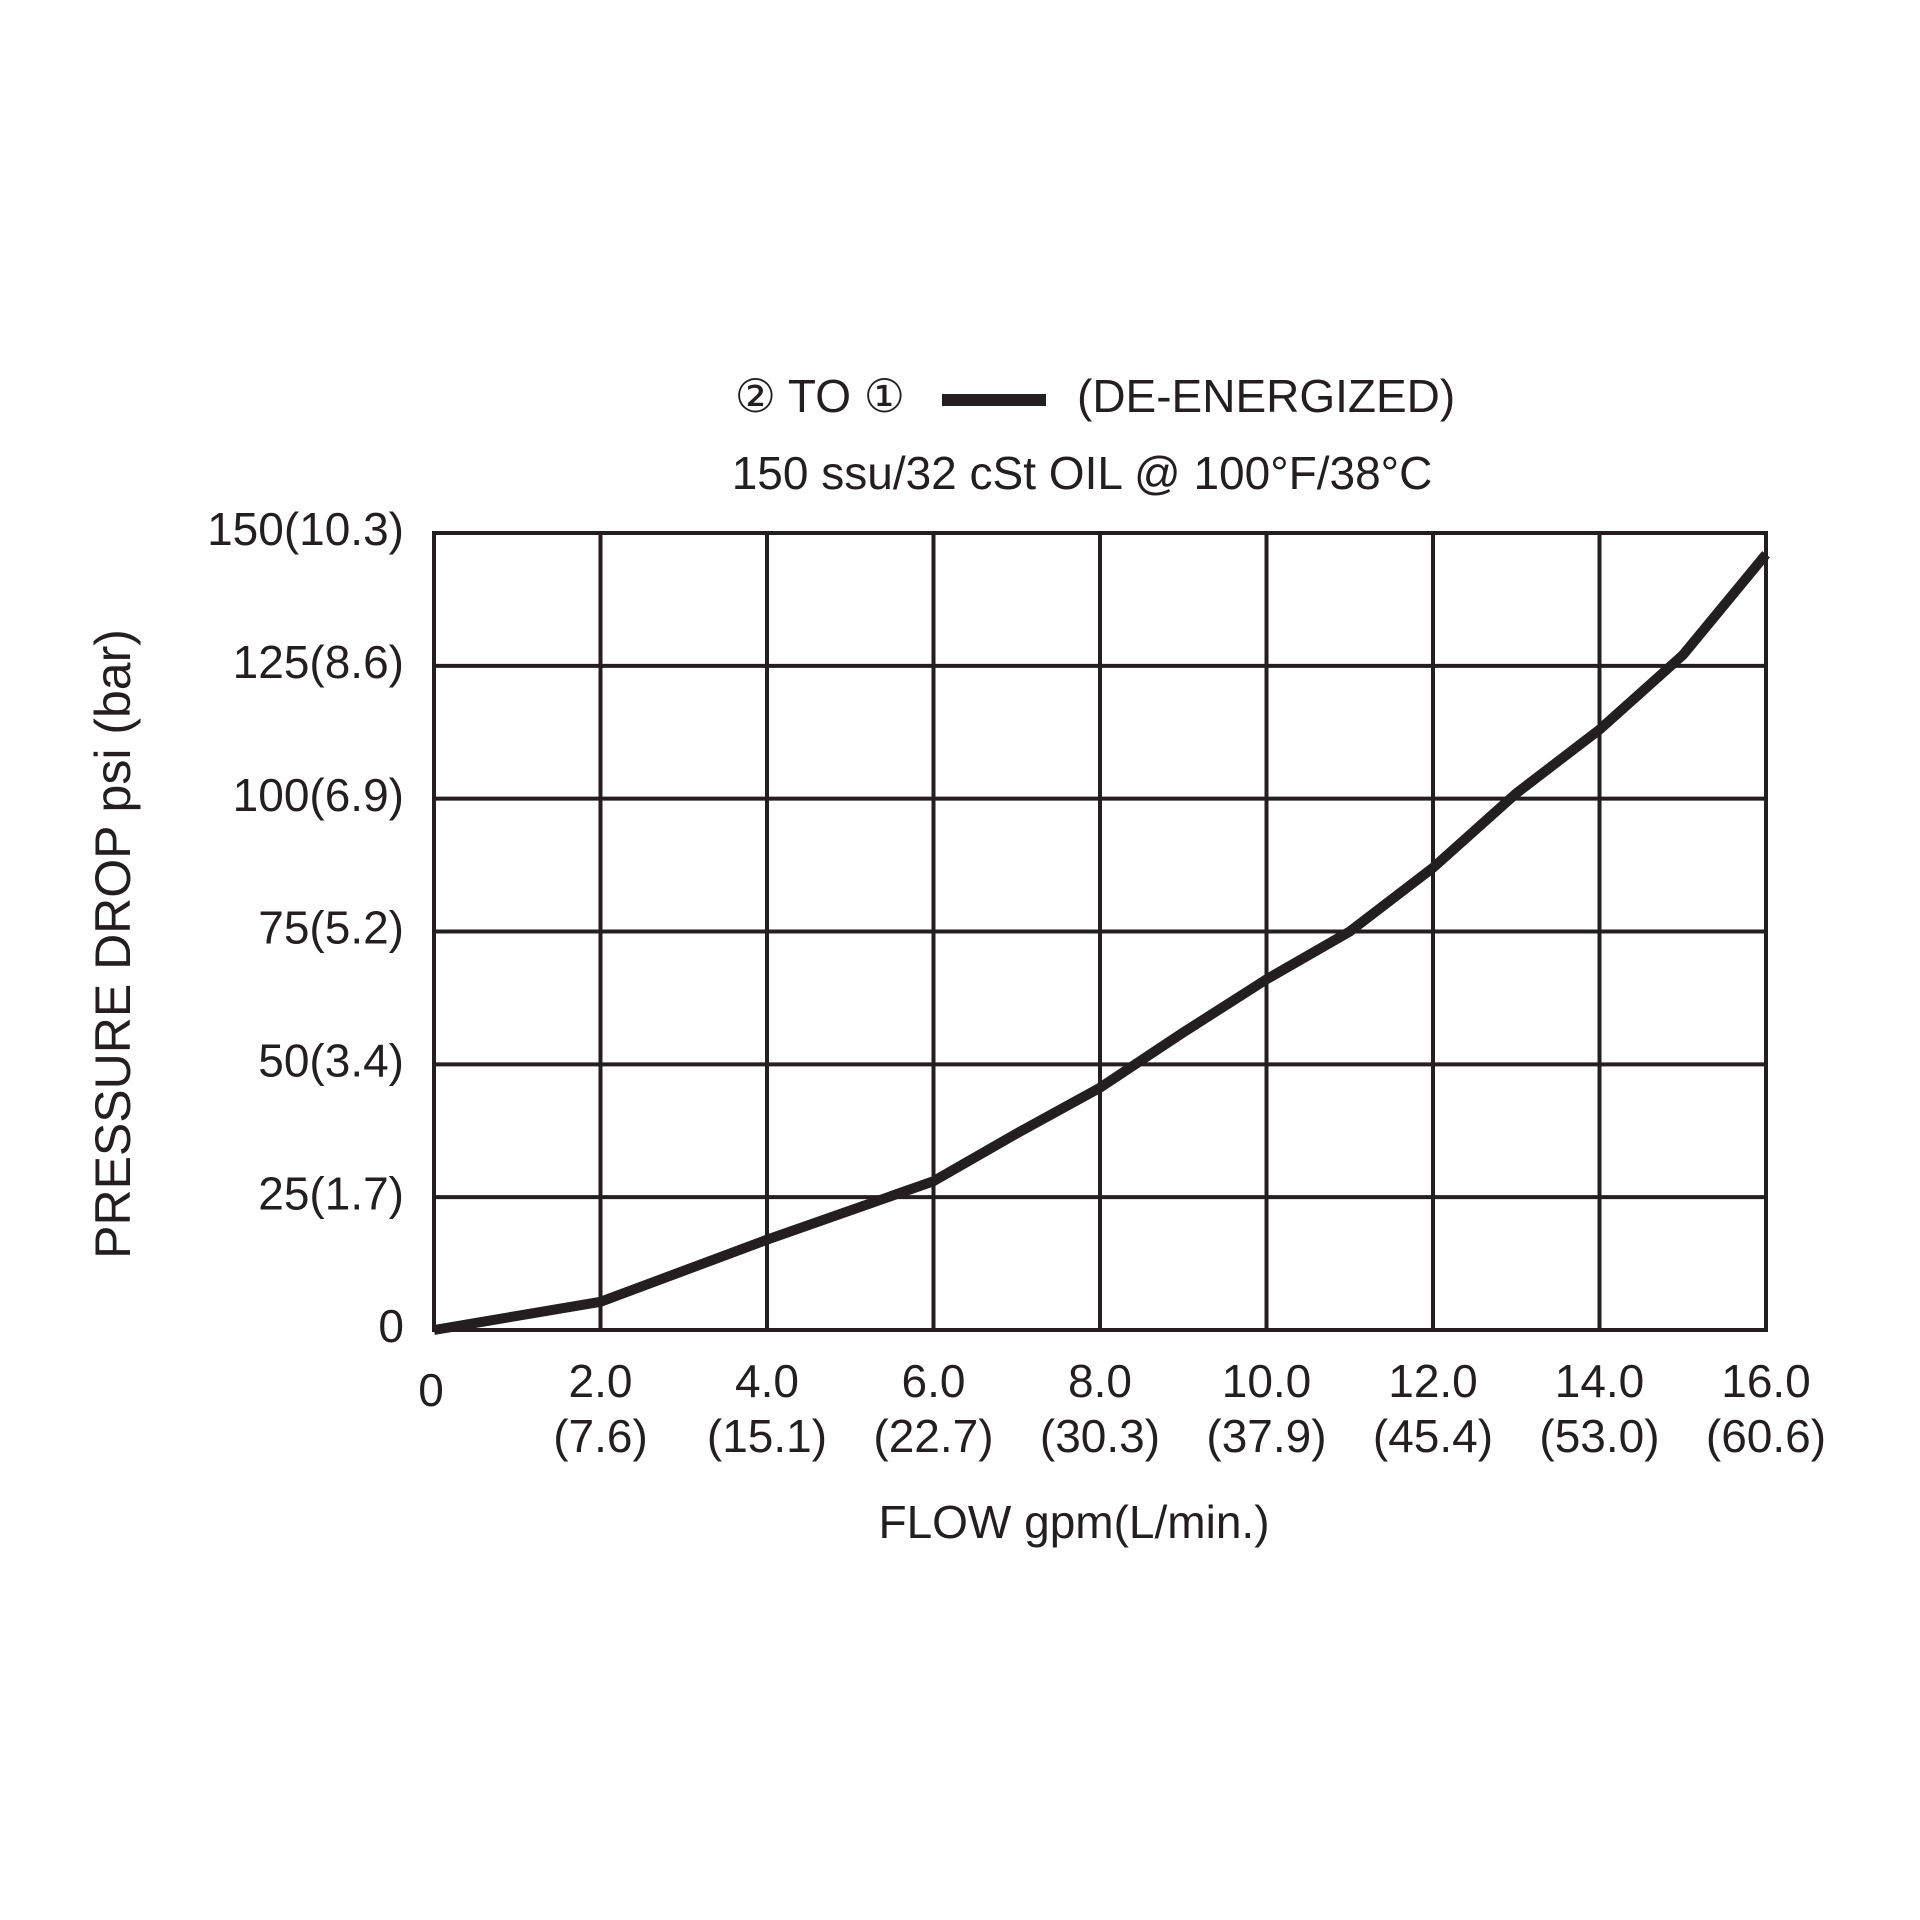 This screenshot has width=1920, height=1920. I want to click on x-tick-sublabel: (15.1), so click(767, 1436).